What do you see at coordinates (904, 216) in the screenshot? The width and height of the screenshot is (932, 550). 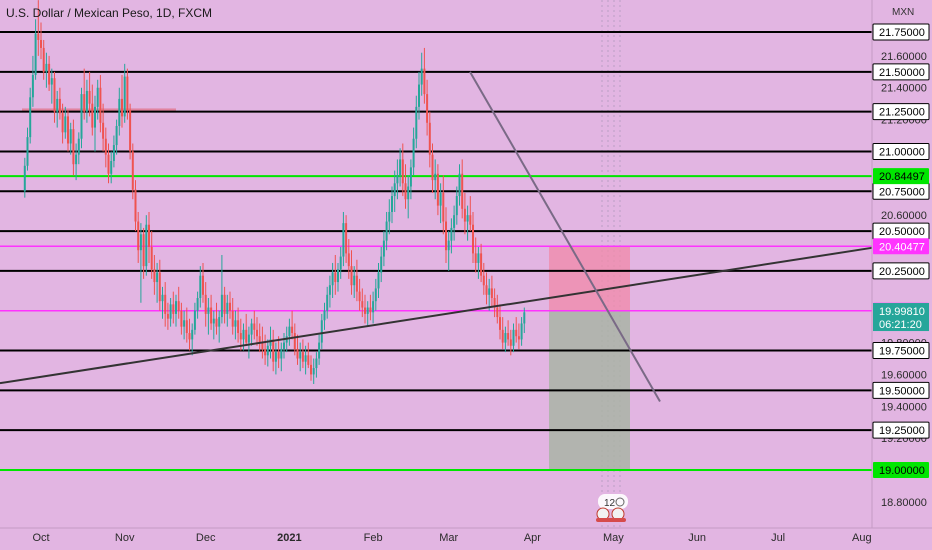 I see `price-tick-label: 20.60000` at bounding box center [904, 216].